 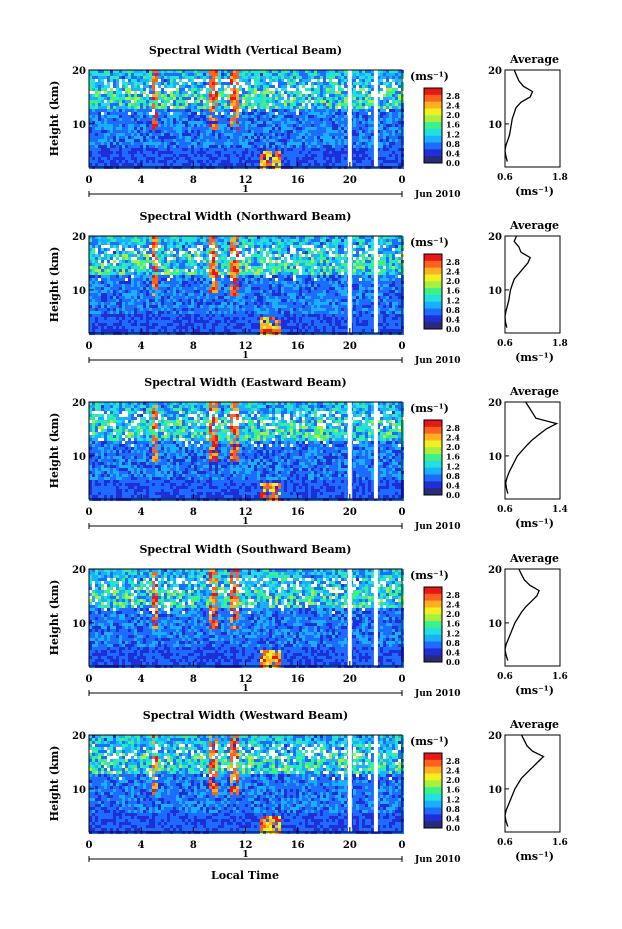 What do you see at coordinates (453, 134) in the screenshot?
I see `colorbar-tick-label: 1.2` at bounding box center [453, 134].